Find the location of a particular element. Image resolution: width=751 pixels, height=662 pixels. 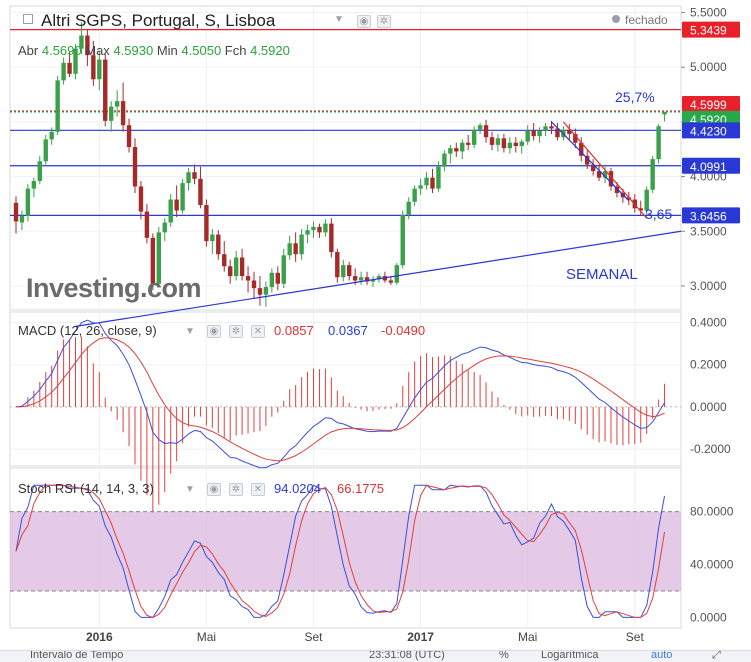

macd-gear-icon: ✲ is located at coordinates (236, 331).